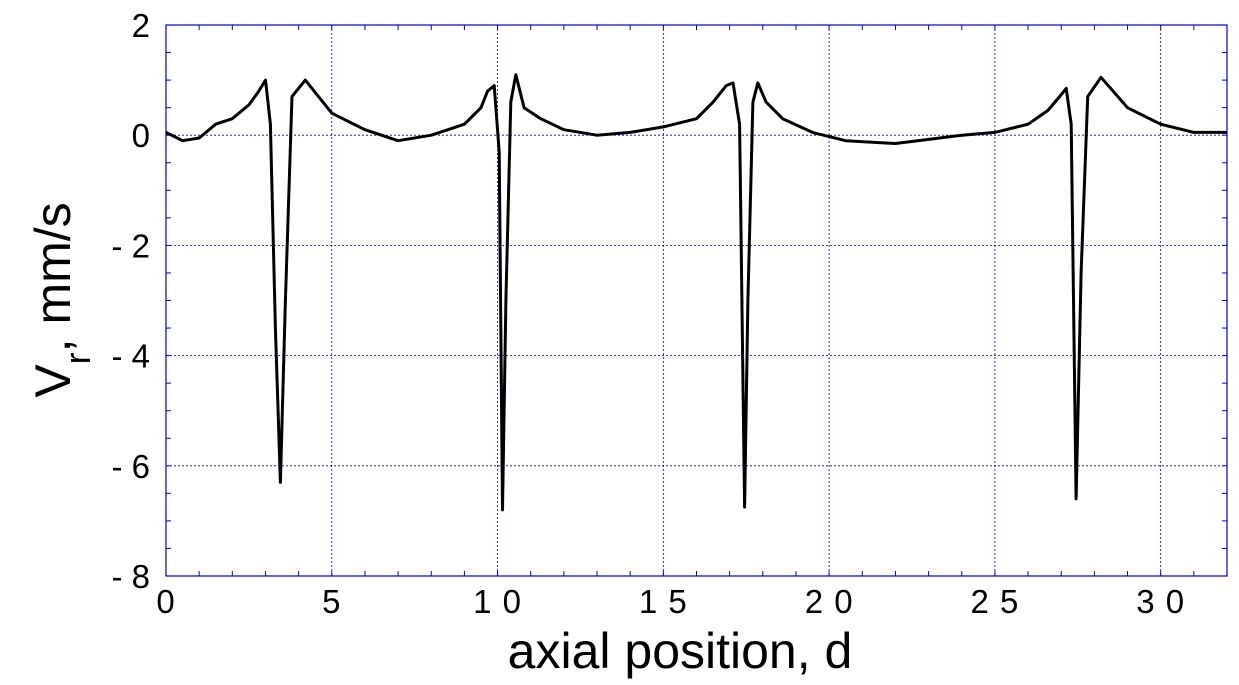 The width and height of the screenshot is (1239, 685). I want to click on y-axis-label: Vr, mm/s, so click(61, 299).